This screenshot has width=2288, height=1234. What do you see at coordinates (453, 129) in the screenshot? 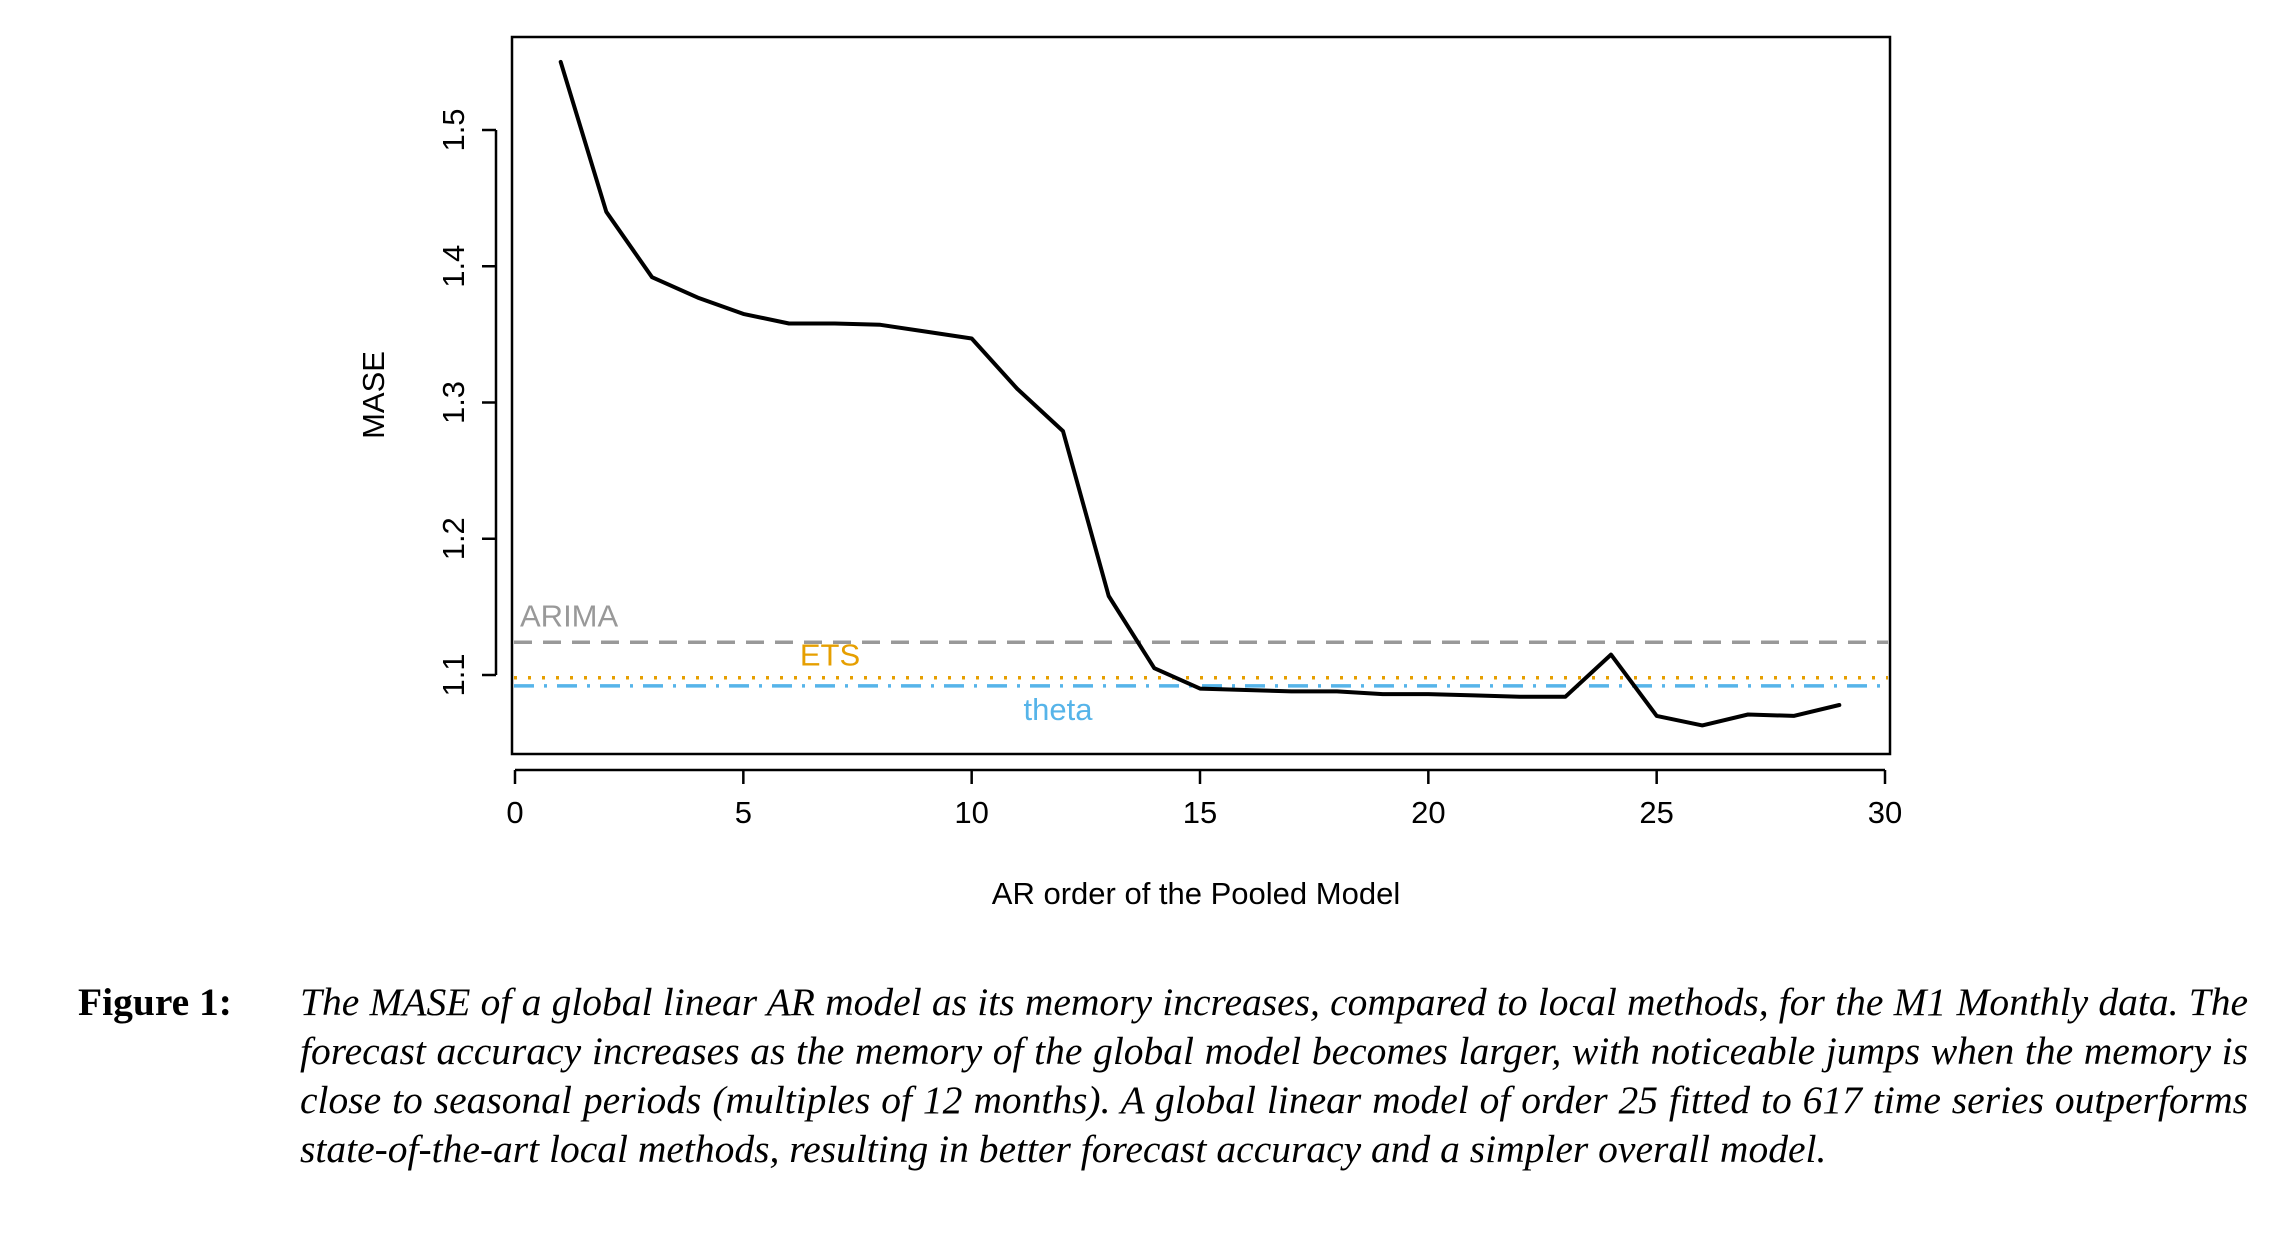
I see `y-tick-label: 1.5` at bounding box center [453, 129].